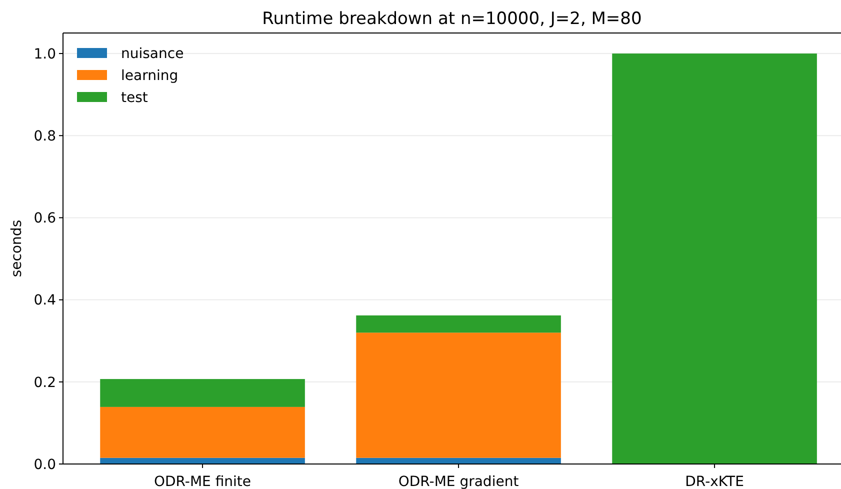 This screenshot has width=841, height=489. Describe the element at coordinates (714, 481) in the screenshot. I see `x-tick-label: DR-xKTE` at that location.